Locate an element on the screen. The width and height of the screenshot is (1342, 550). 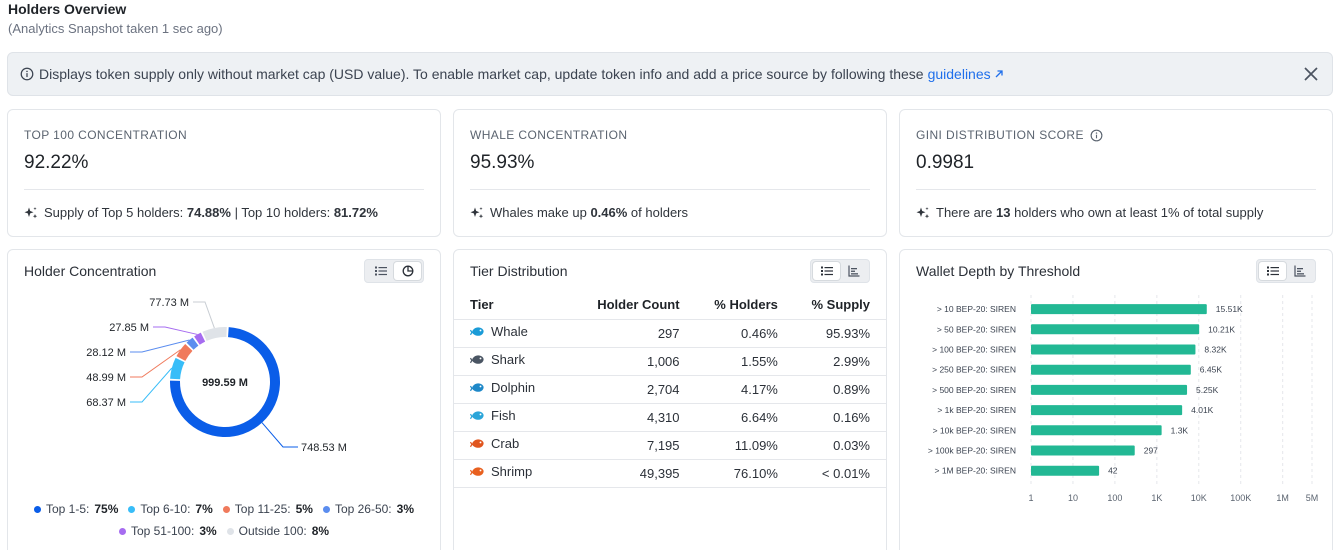
legend-item: Top 1-5: 75% is located at coordinates (75, 509).